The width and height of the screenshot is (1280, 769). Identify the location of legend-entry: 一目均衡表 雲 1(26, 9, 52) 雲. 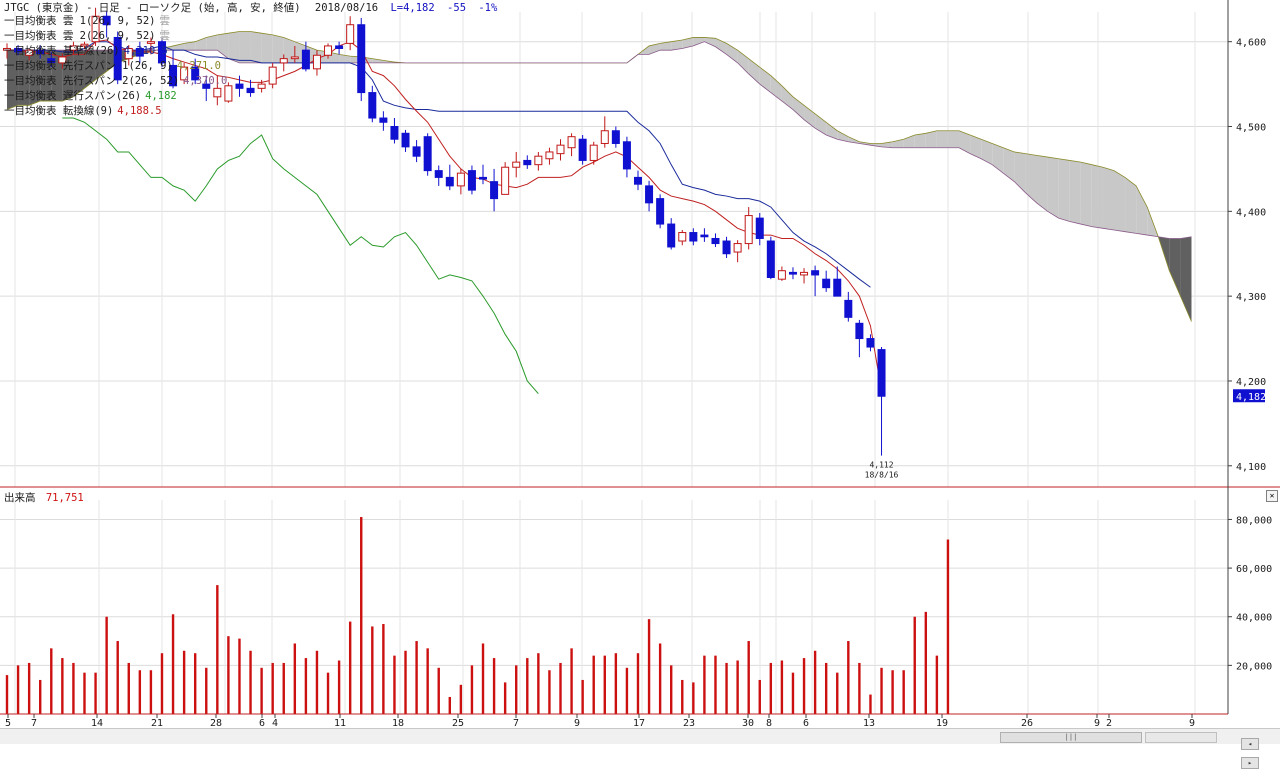
(87, 21).